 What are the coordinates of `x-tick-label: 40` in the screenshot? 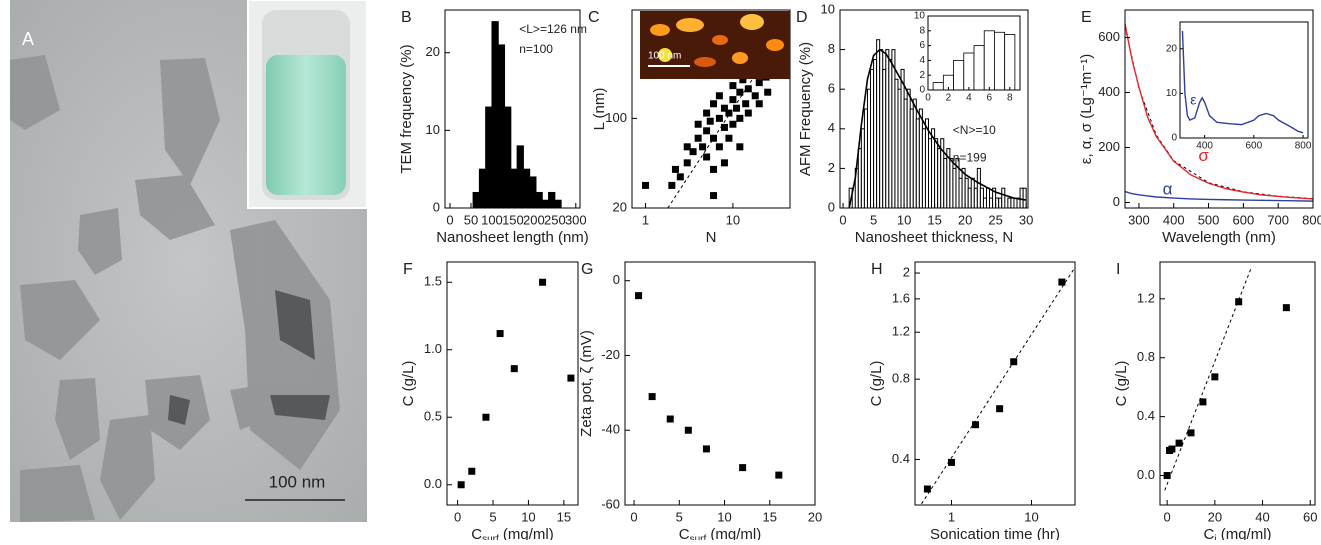 It's located at (1262, 516).